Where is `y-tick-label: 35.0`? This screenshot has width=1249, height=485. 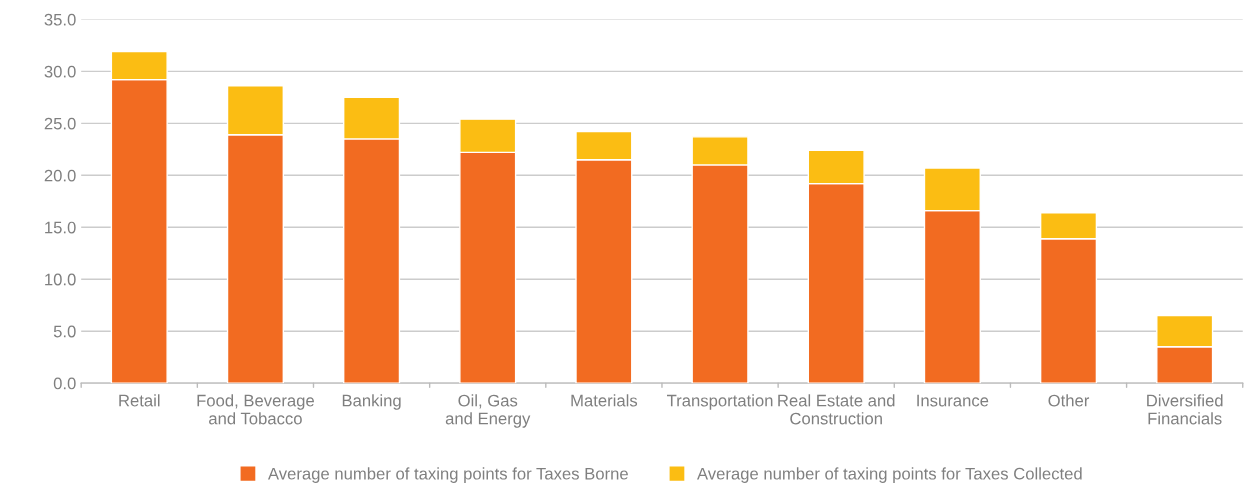
y-tick-label: 35.0 is located at coordinates (60, 19).